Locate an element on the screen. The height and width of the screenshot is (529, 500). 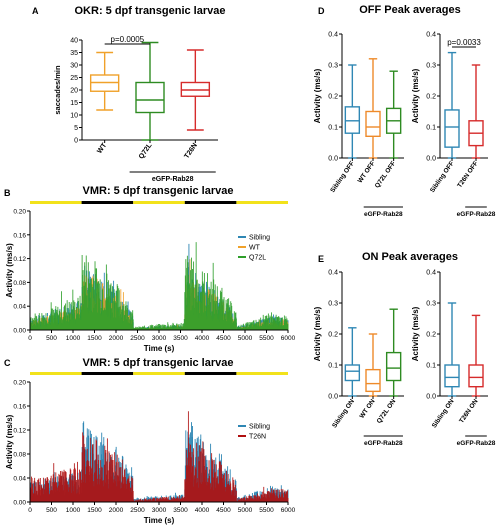
x-tick-label: 500 is located at coordinates (51, 338).